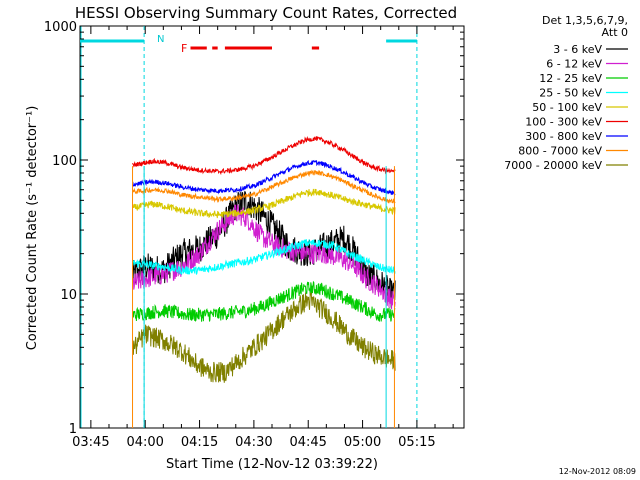  Describe the element at coordinates (253, 442) in the screenshot. I see `x-tick-label: 04:30` at that location.